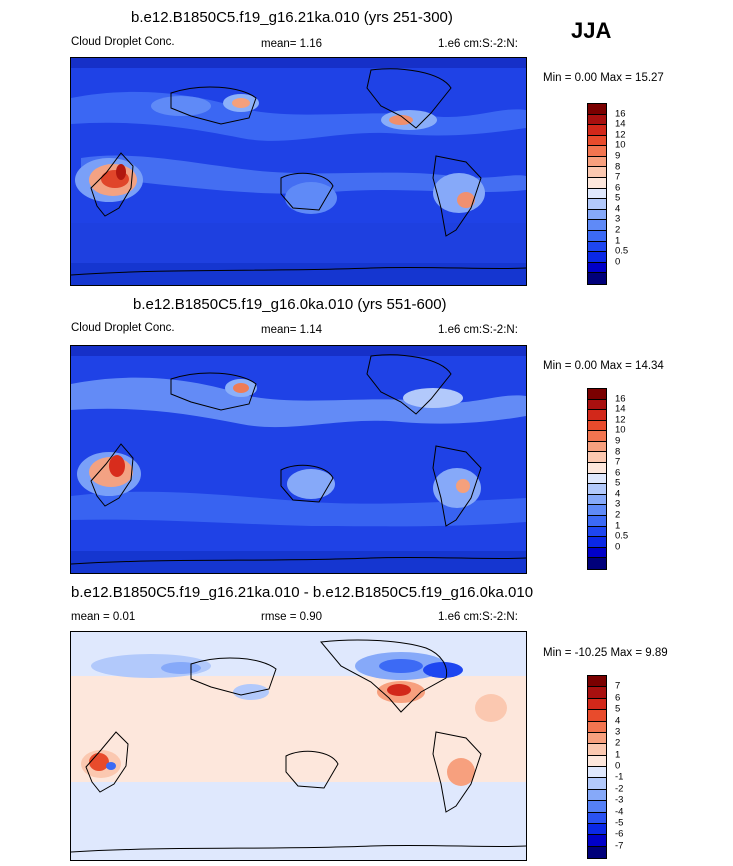 The width and height of the screenshot is (733, 866). What do you see at coordinates (619, 846) in the screenshot?
I see `colorbar-tick-label: -7` at bounding box center [619, 846].